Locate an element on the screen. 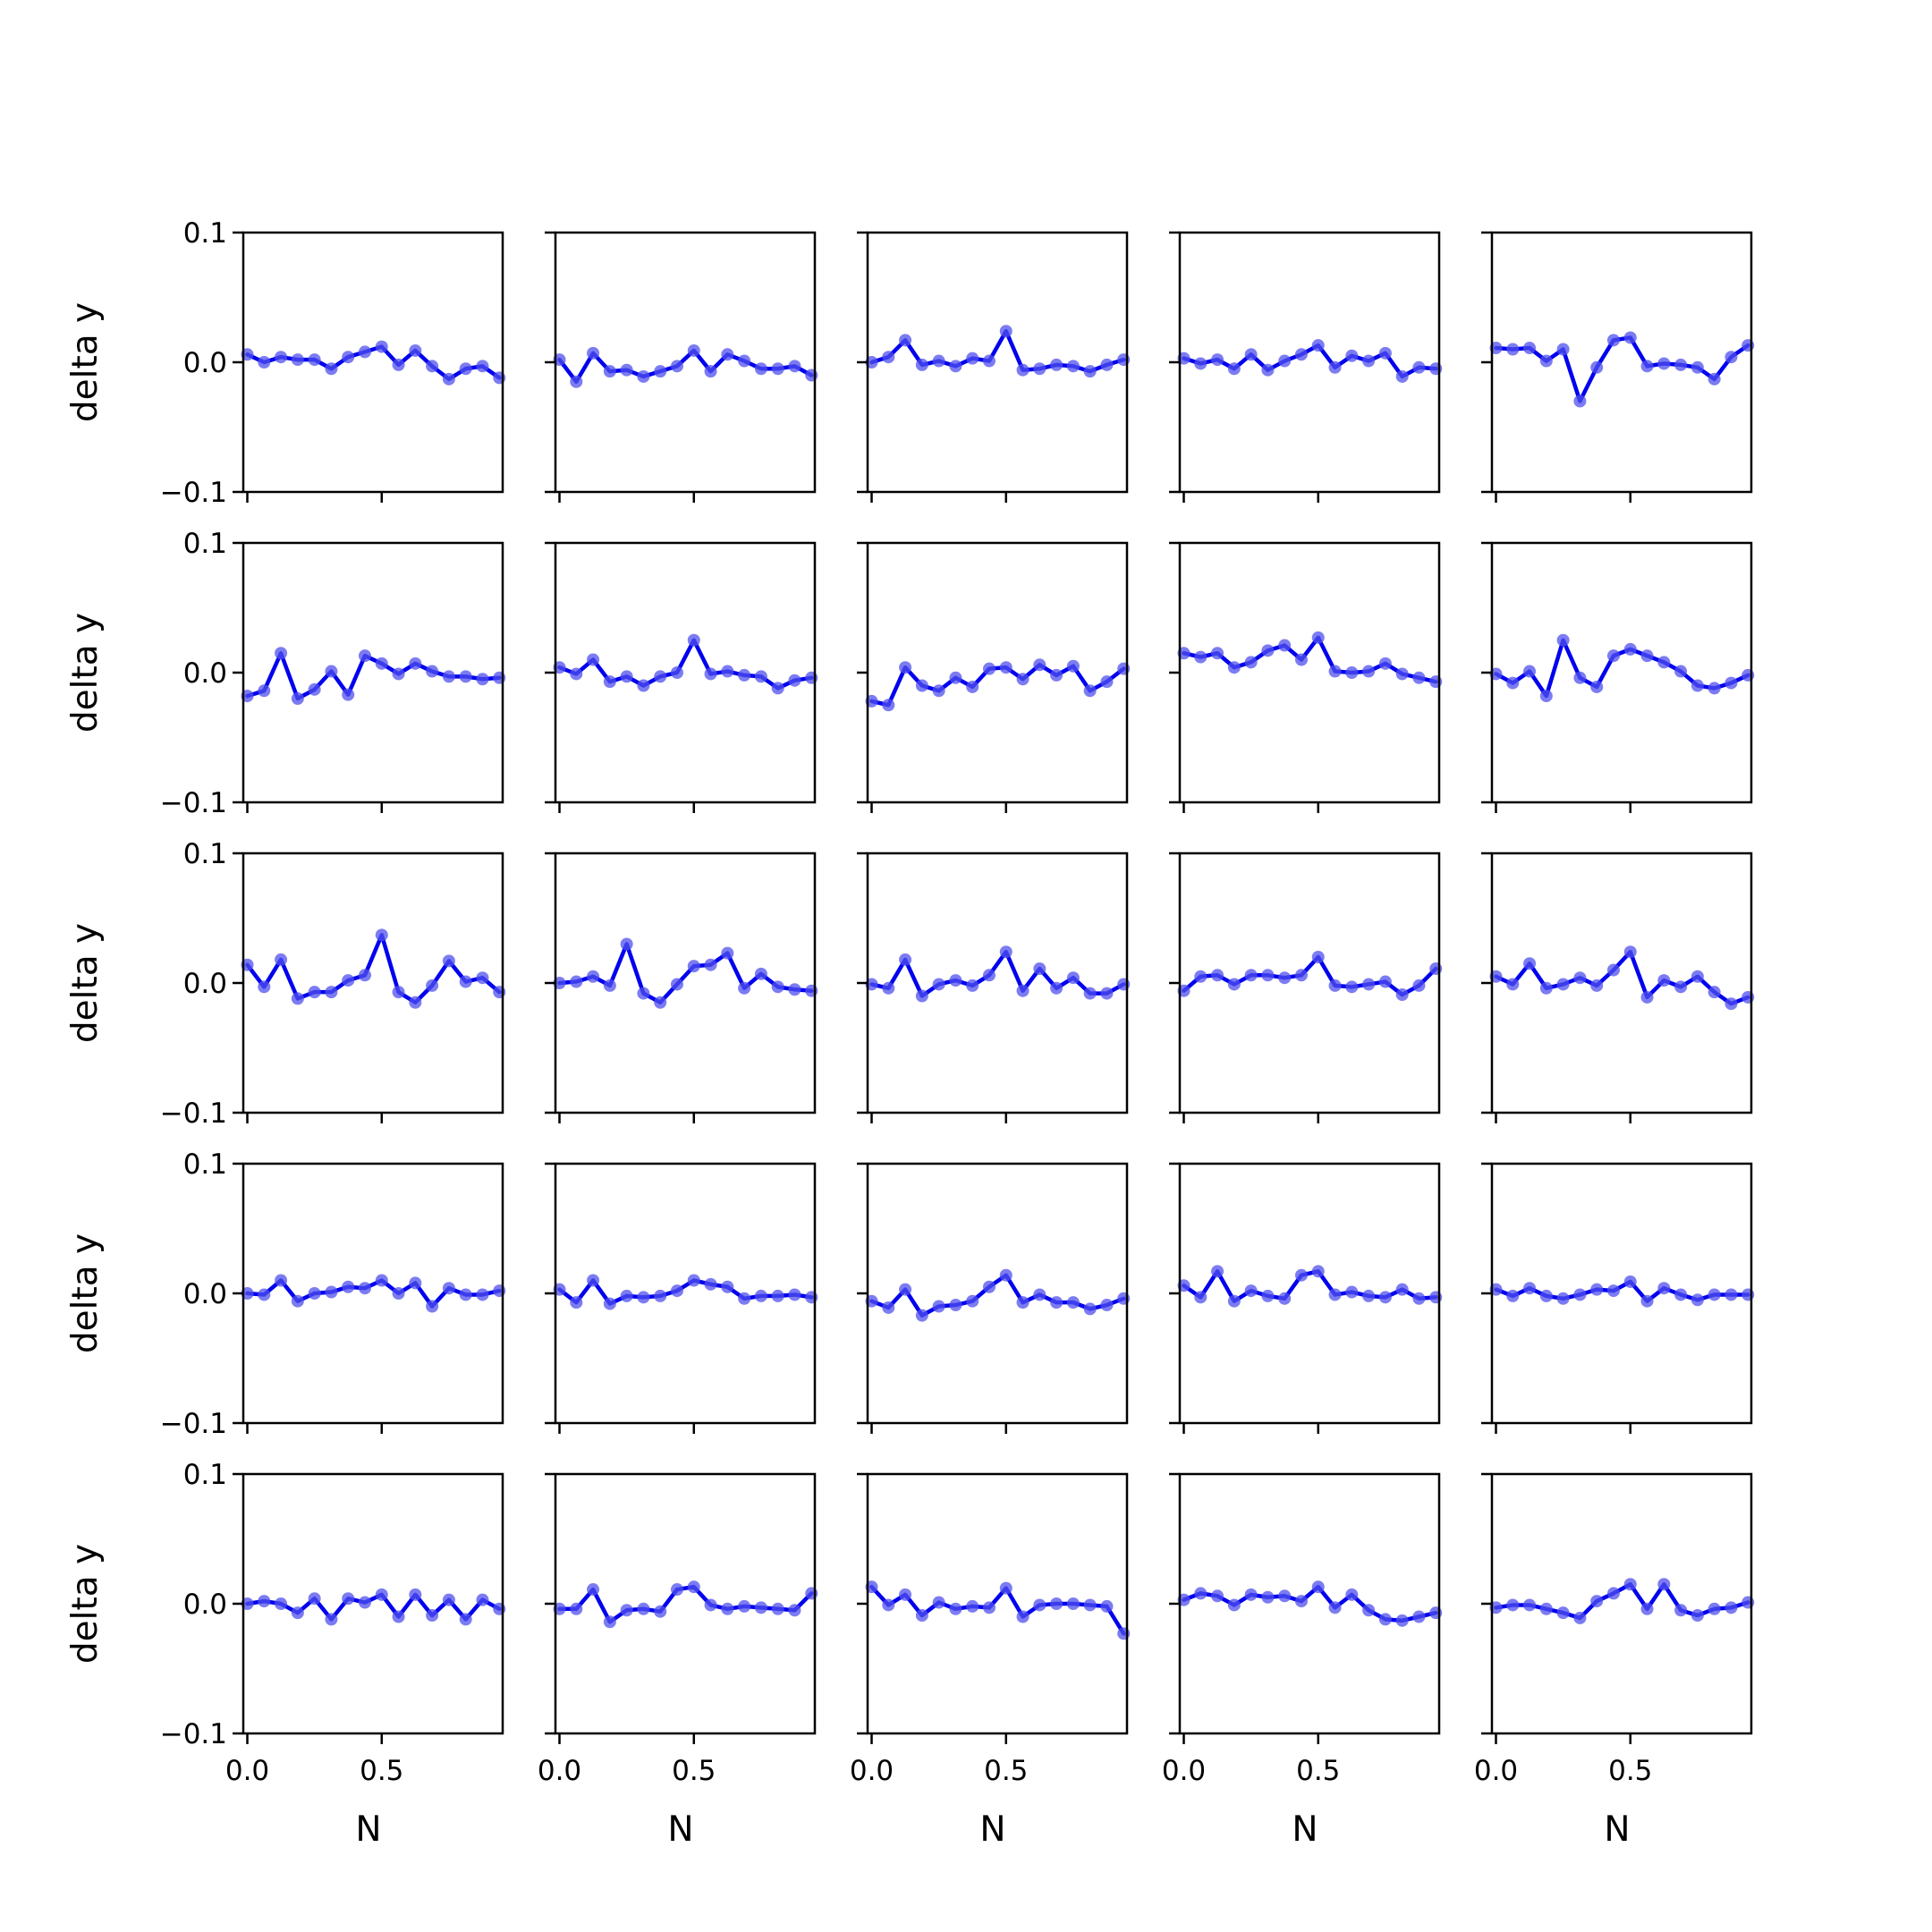 The image size is (1932, 1932). subplot-r2-c3 is located at coordinates (1306, 987).